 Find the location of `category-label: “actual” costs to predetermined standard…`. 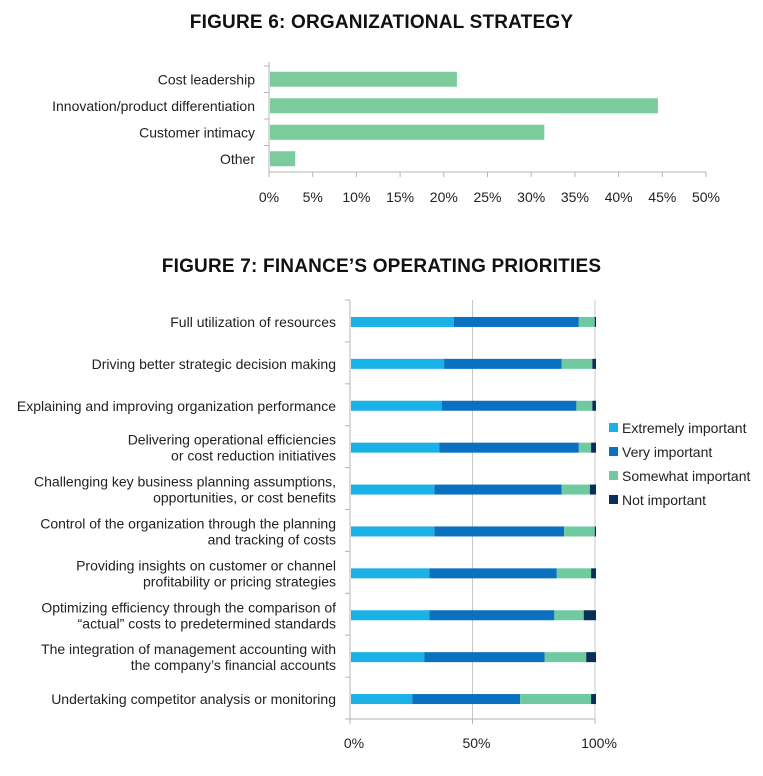

category-label: “actual” costs to predetermined standard… is located at coordinates (207, 623).